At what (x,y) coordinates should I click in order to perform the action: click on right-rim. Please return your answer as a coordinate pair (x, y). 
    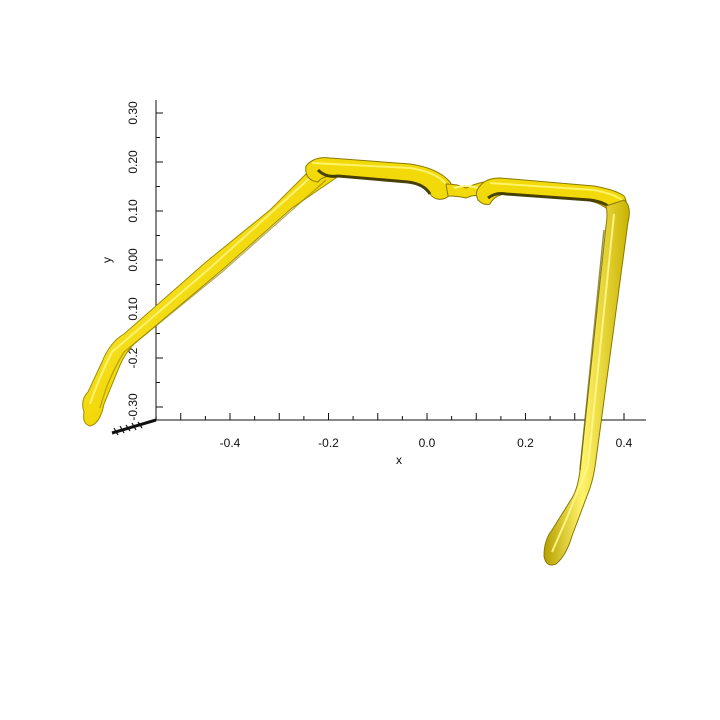
    Looking at the image, I should click on (551, 195).